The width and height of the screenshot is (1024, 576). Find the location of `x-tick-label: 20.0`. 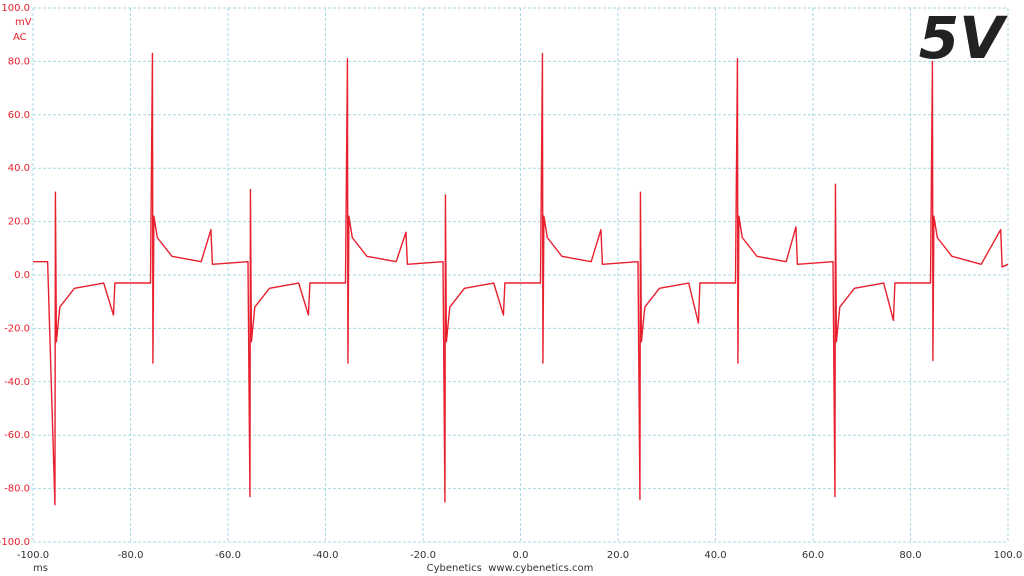

x-tick-label: 20.0 is located at coordinates (618, 555).